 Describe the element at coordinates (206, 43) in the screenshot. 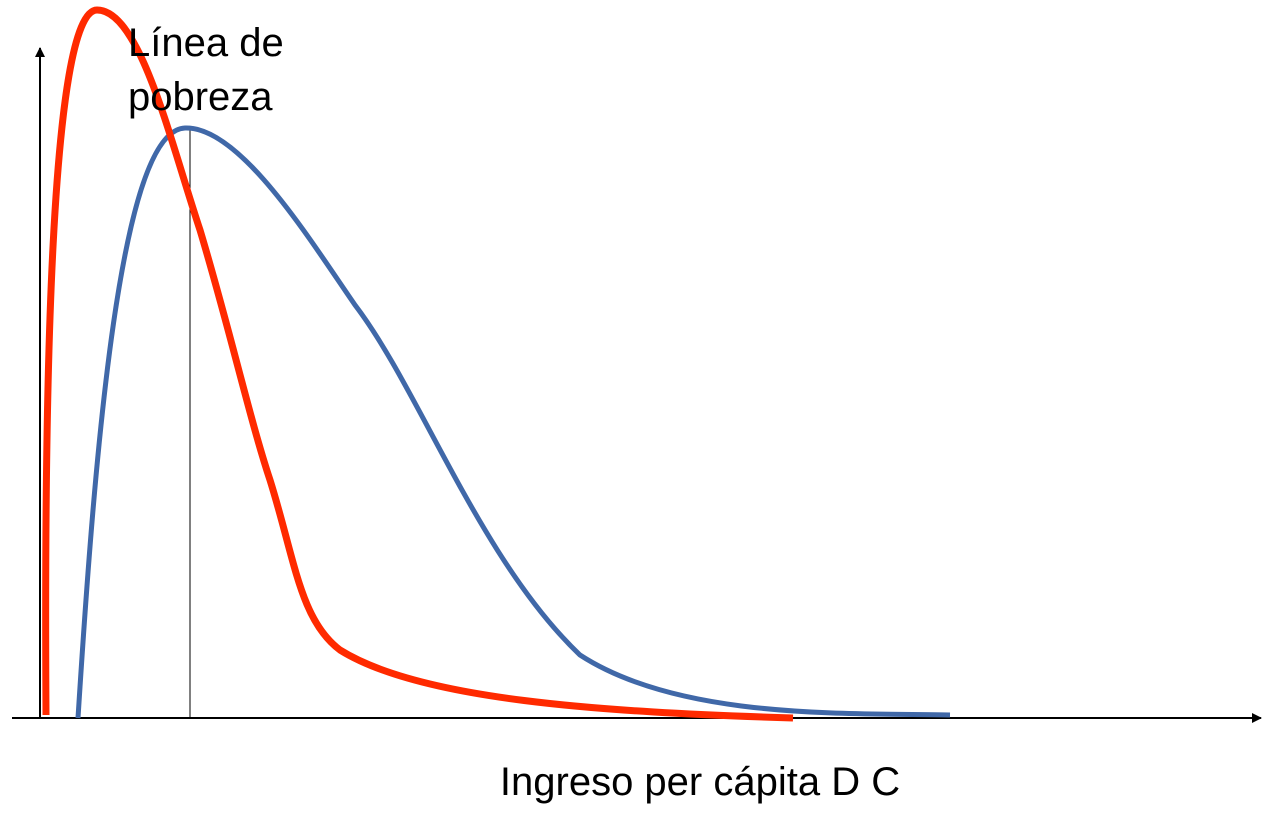

I see `poverty-line-label: Línea de` at that location.